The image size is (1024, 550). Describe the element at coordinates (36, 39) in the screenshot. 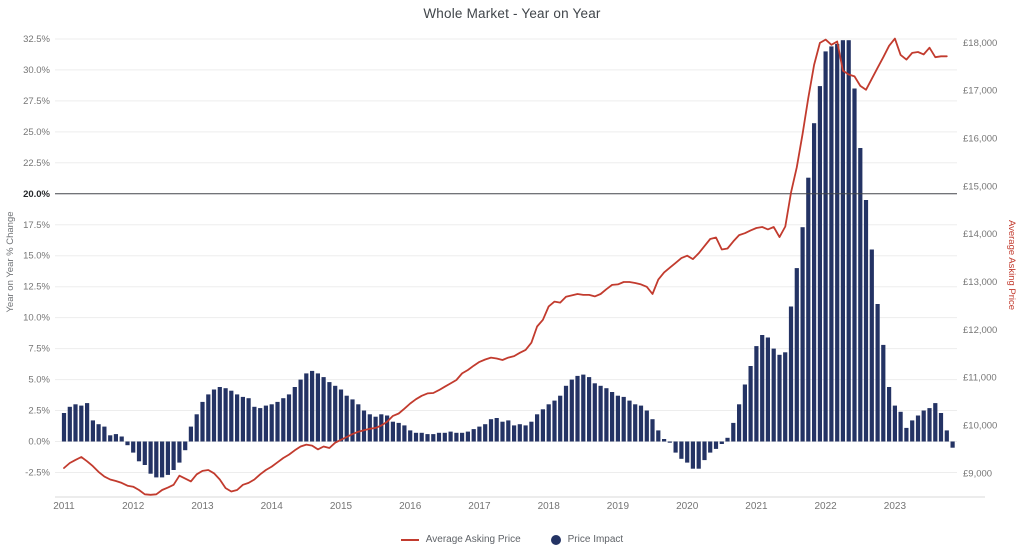

I see `left-axis-tick-label: 32.5%` at that location.